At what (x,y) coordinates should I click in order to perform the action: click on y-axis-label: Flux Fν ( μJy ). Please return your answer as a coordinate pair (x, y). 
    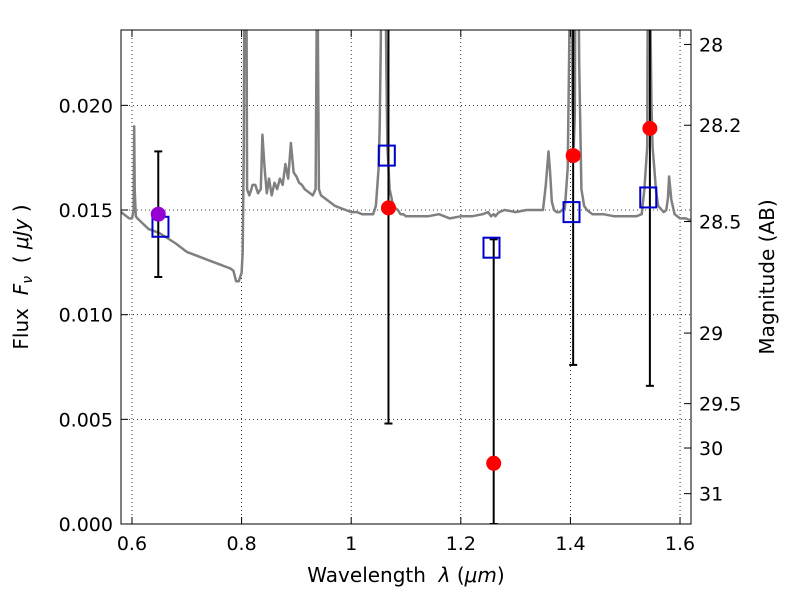
    Looking at the image, I should click on (22, 276).